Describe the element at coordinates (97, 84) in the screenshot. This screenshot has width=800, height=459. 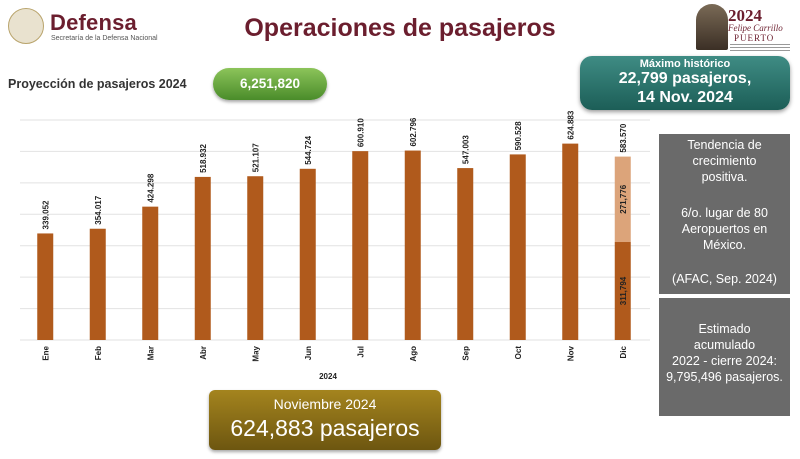
I see `projection-label: Proyección de pasajeros 2024` at that location.